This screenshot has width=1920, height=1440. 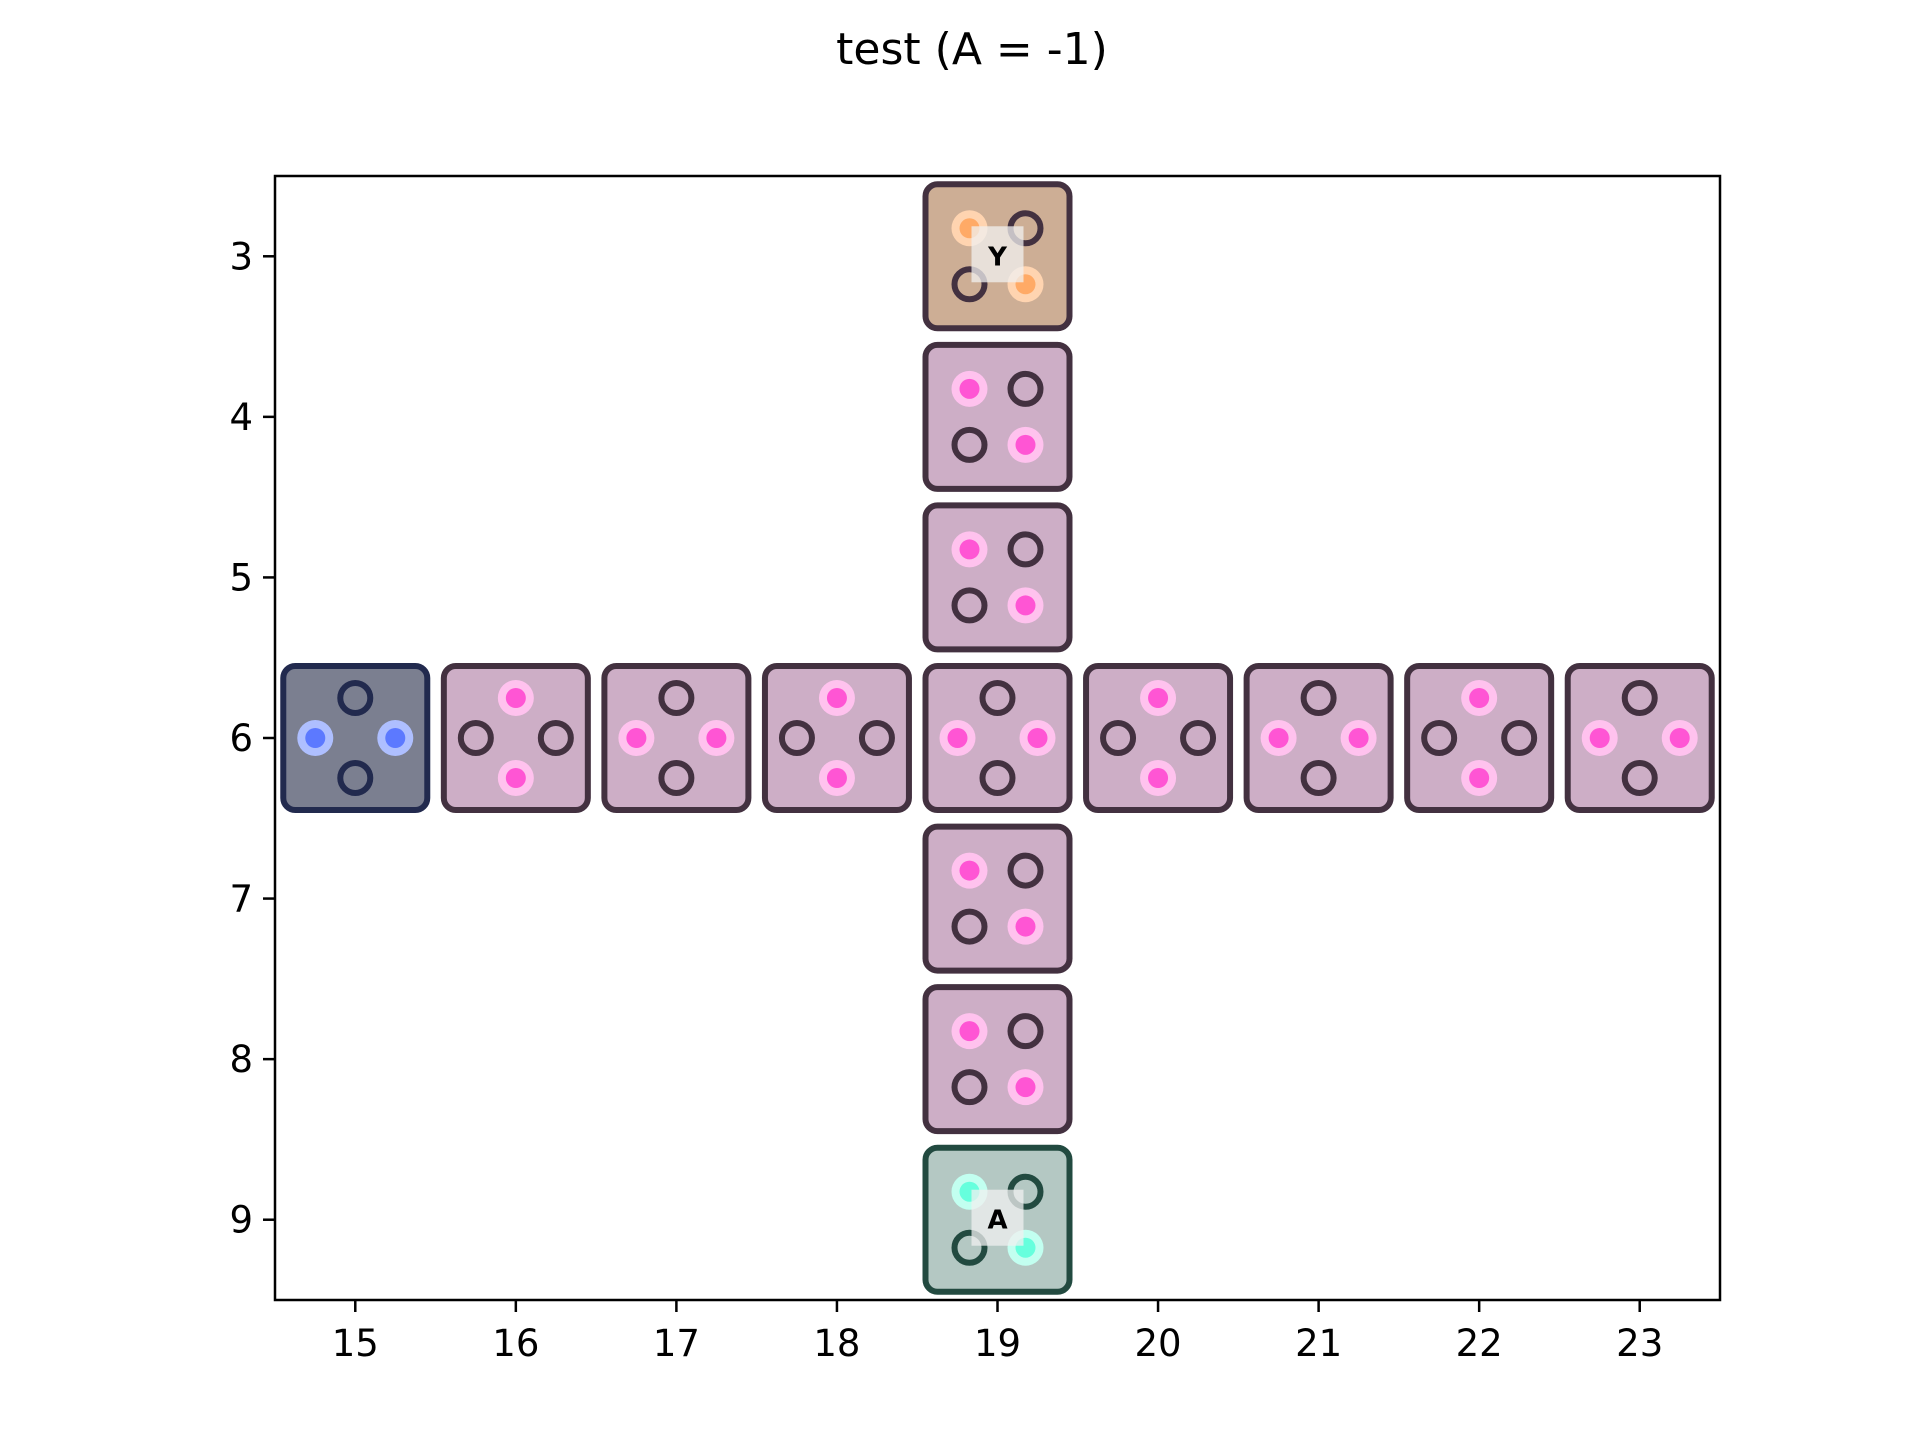 I want to click on tile-label-box, so click(x=997, y=254).